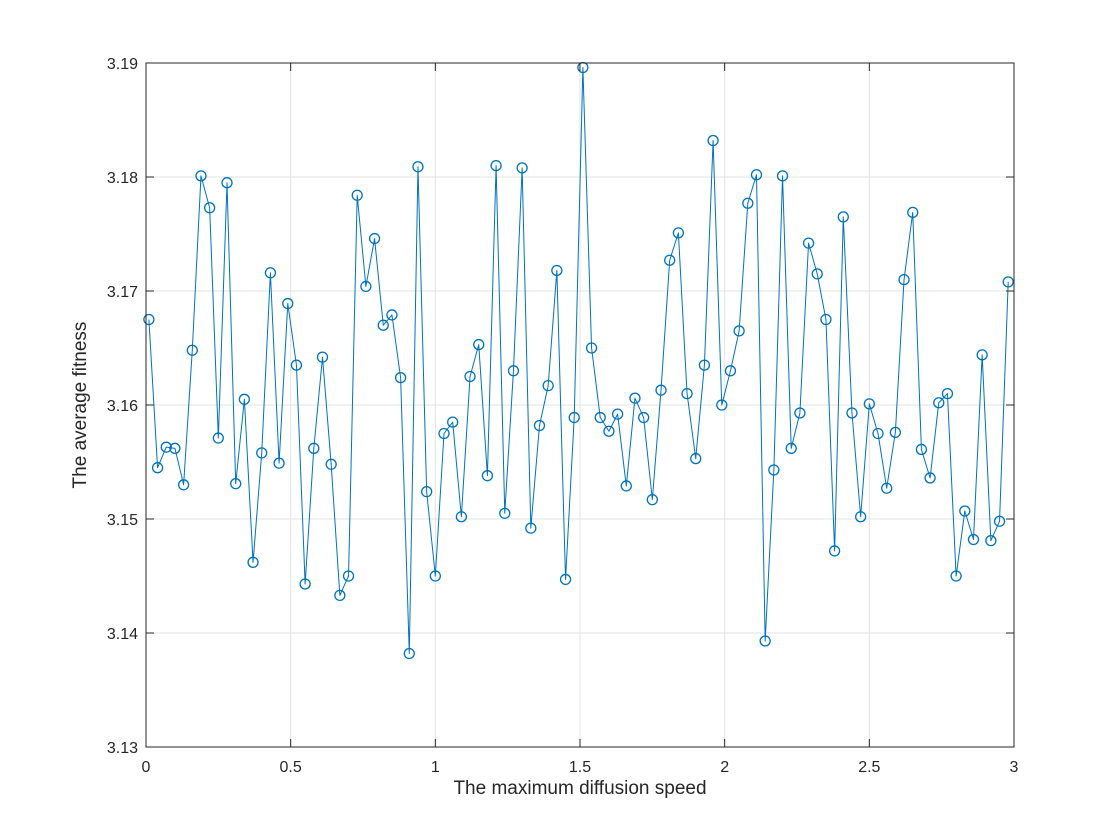  What do you see at coordinates (1014, 767) in the screenshot?
I see `x-tick-label: 3` at bounding box center [1014, 767].